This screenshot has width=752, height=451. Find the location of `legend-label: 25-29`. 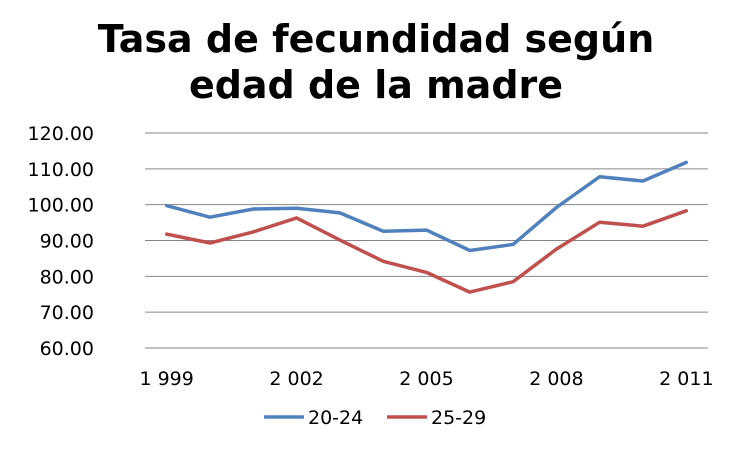

legend-label: 25-29 is located at coordinates (458, 418).